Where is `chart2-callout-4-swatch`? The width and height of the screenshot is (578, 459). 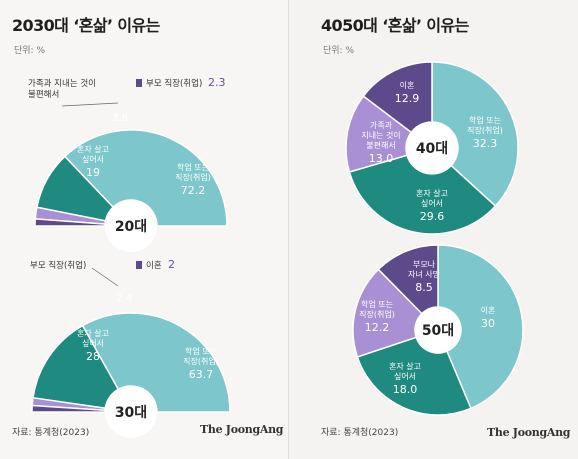
chart2-callout-4-swatch is located at coordinates (139, 265).